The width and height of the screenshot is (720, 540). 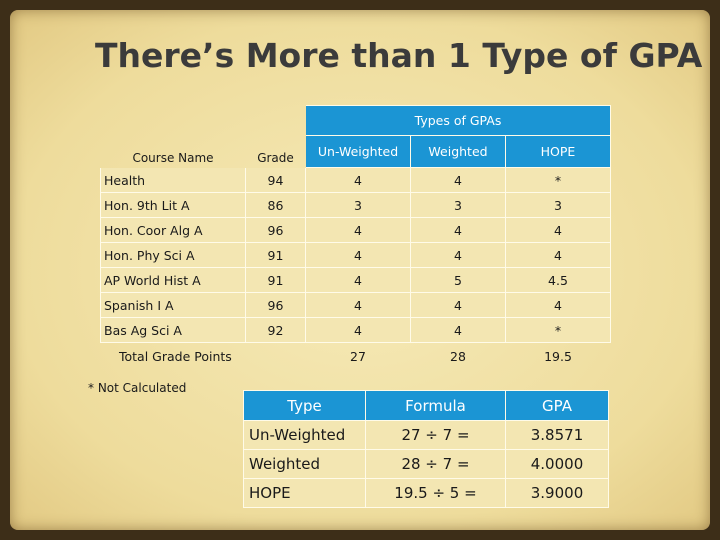 What do you see at coordinates (173, 230) in the screenshot?
I see `course-name: Hon. Coor Alg A` at bounding box center [173, 230].